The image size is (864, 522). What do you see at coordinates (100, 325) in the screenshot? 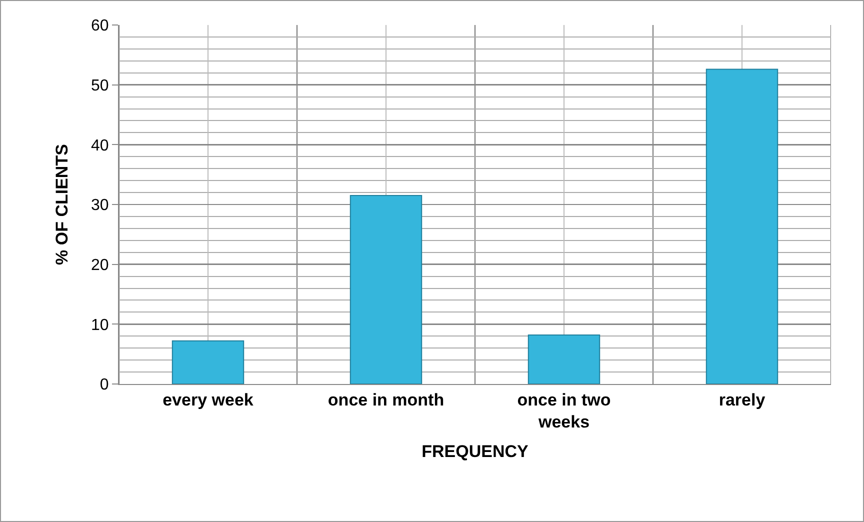
I see `y-tick-label: 10` at bounding box center [100, 325].